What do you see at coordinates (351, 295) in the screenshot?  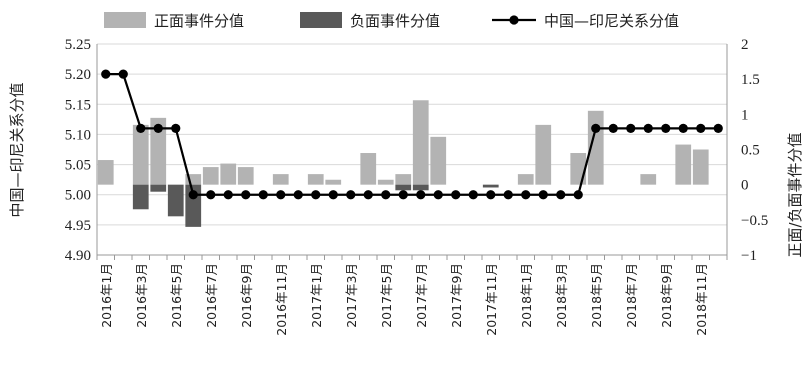 I see `x-tick-label: 2017年3月` at bounding box center [351, 295].